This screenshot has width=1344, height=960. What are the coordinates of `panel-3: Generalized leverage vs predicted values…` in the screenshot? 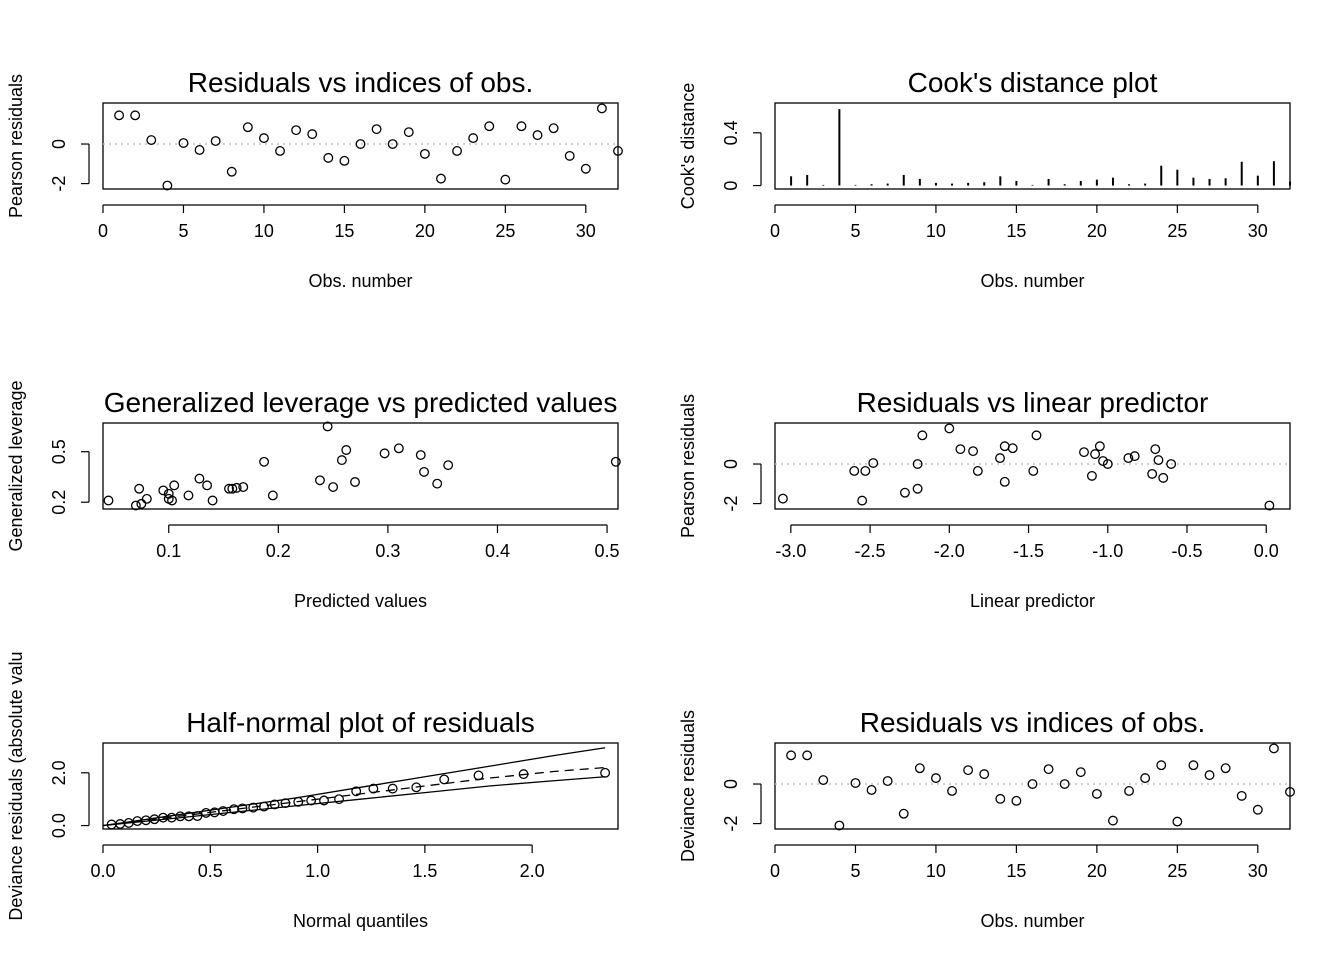 It's located at (313, 495).